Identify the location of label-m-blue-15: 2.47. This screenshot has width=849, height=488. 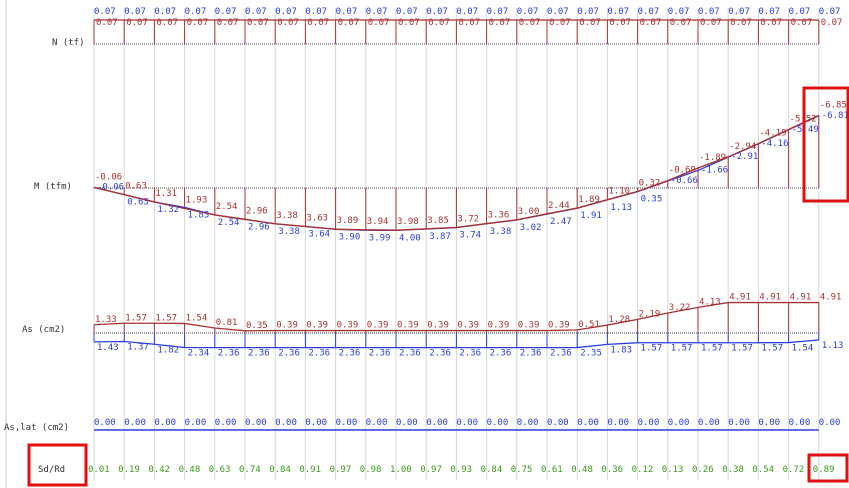
(561, 222).